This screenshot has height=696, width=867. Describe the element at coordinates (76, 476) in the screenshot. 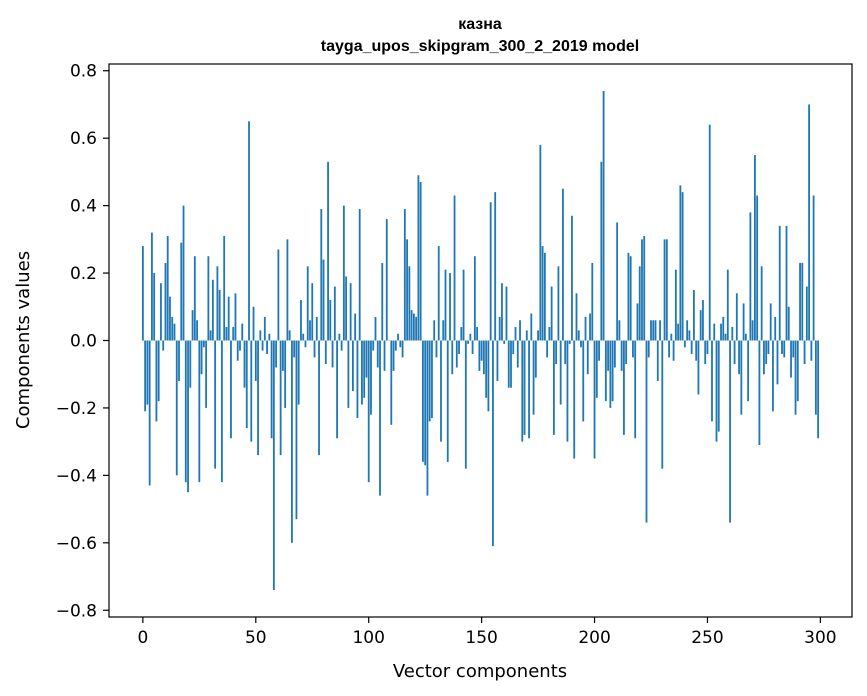

I see `y-tick-label: −0.4` at that location.